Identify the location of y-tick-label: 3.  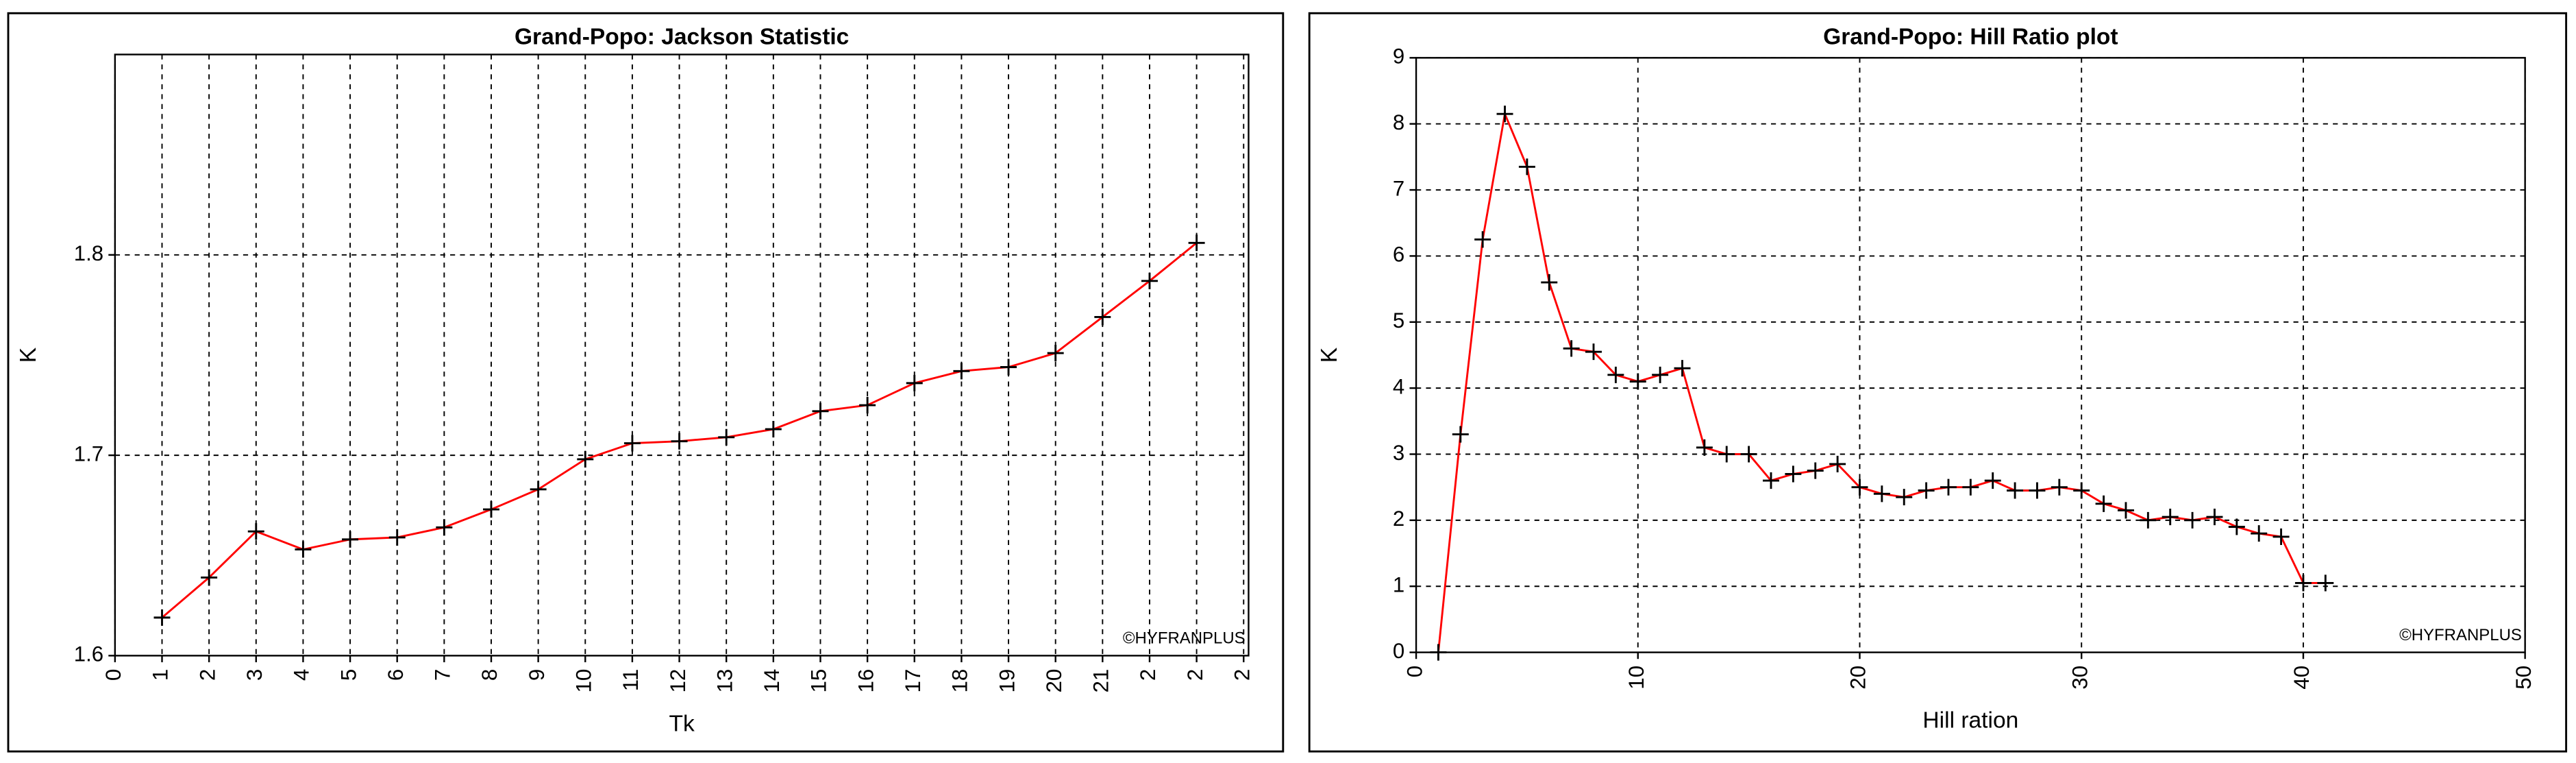
(1398, 453).